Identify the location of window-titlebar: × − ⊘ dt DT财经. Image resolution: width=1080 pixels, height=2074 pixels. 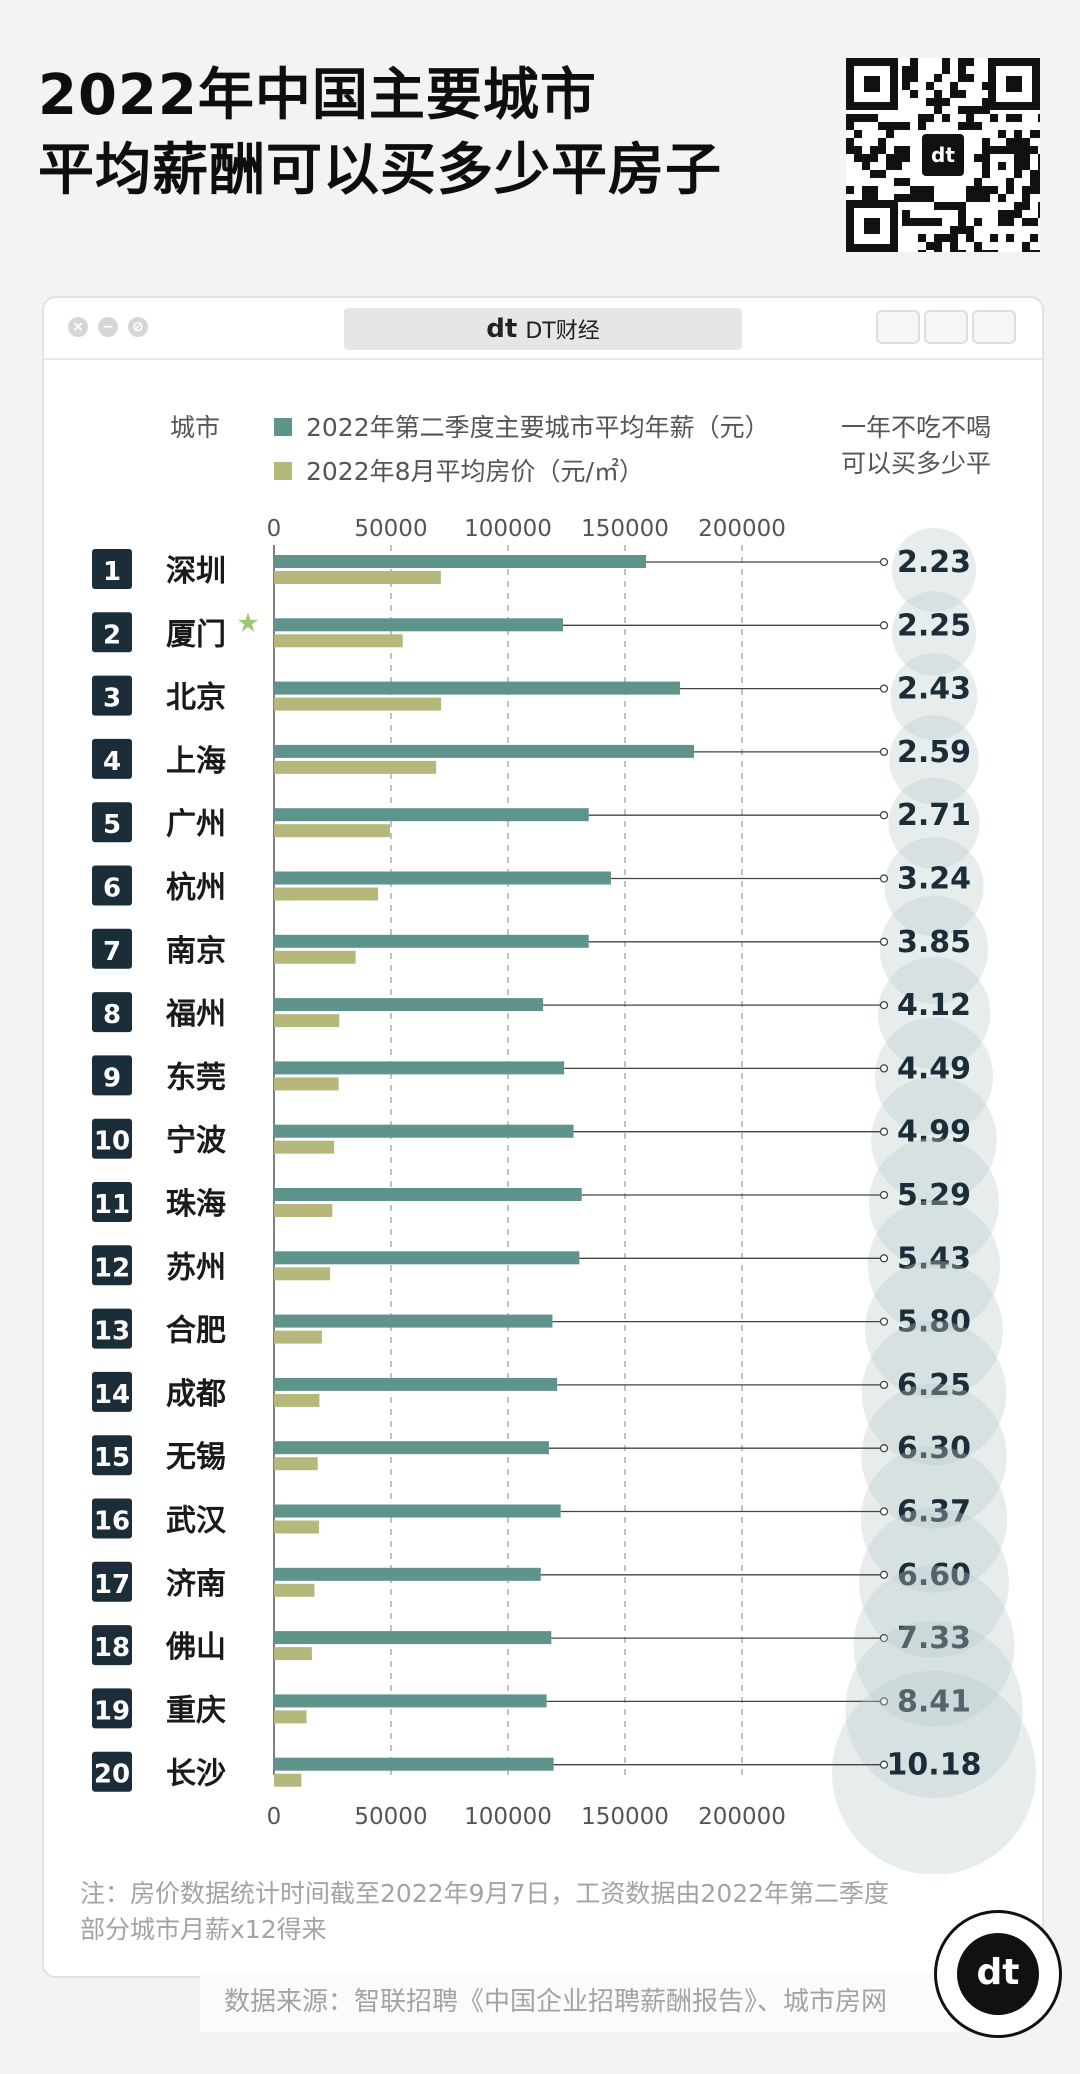
(543, 329).